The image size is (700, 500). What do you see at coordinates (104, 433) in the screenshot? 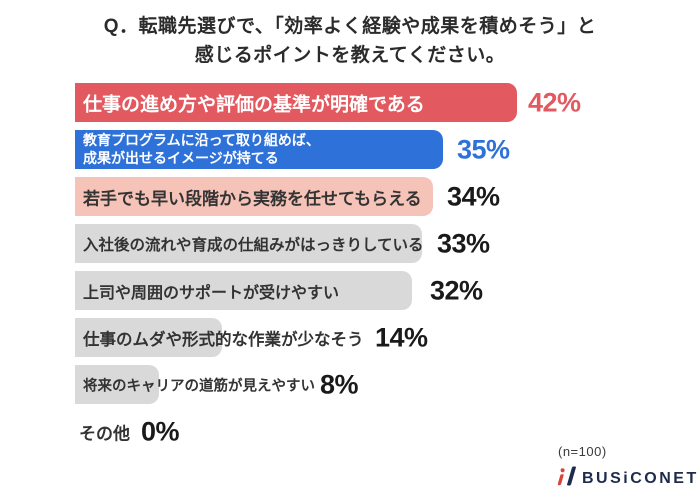
I see `bar-label: その他` at bounding box center [104, 433].